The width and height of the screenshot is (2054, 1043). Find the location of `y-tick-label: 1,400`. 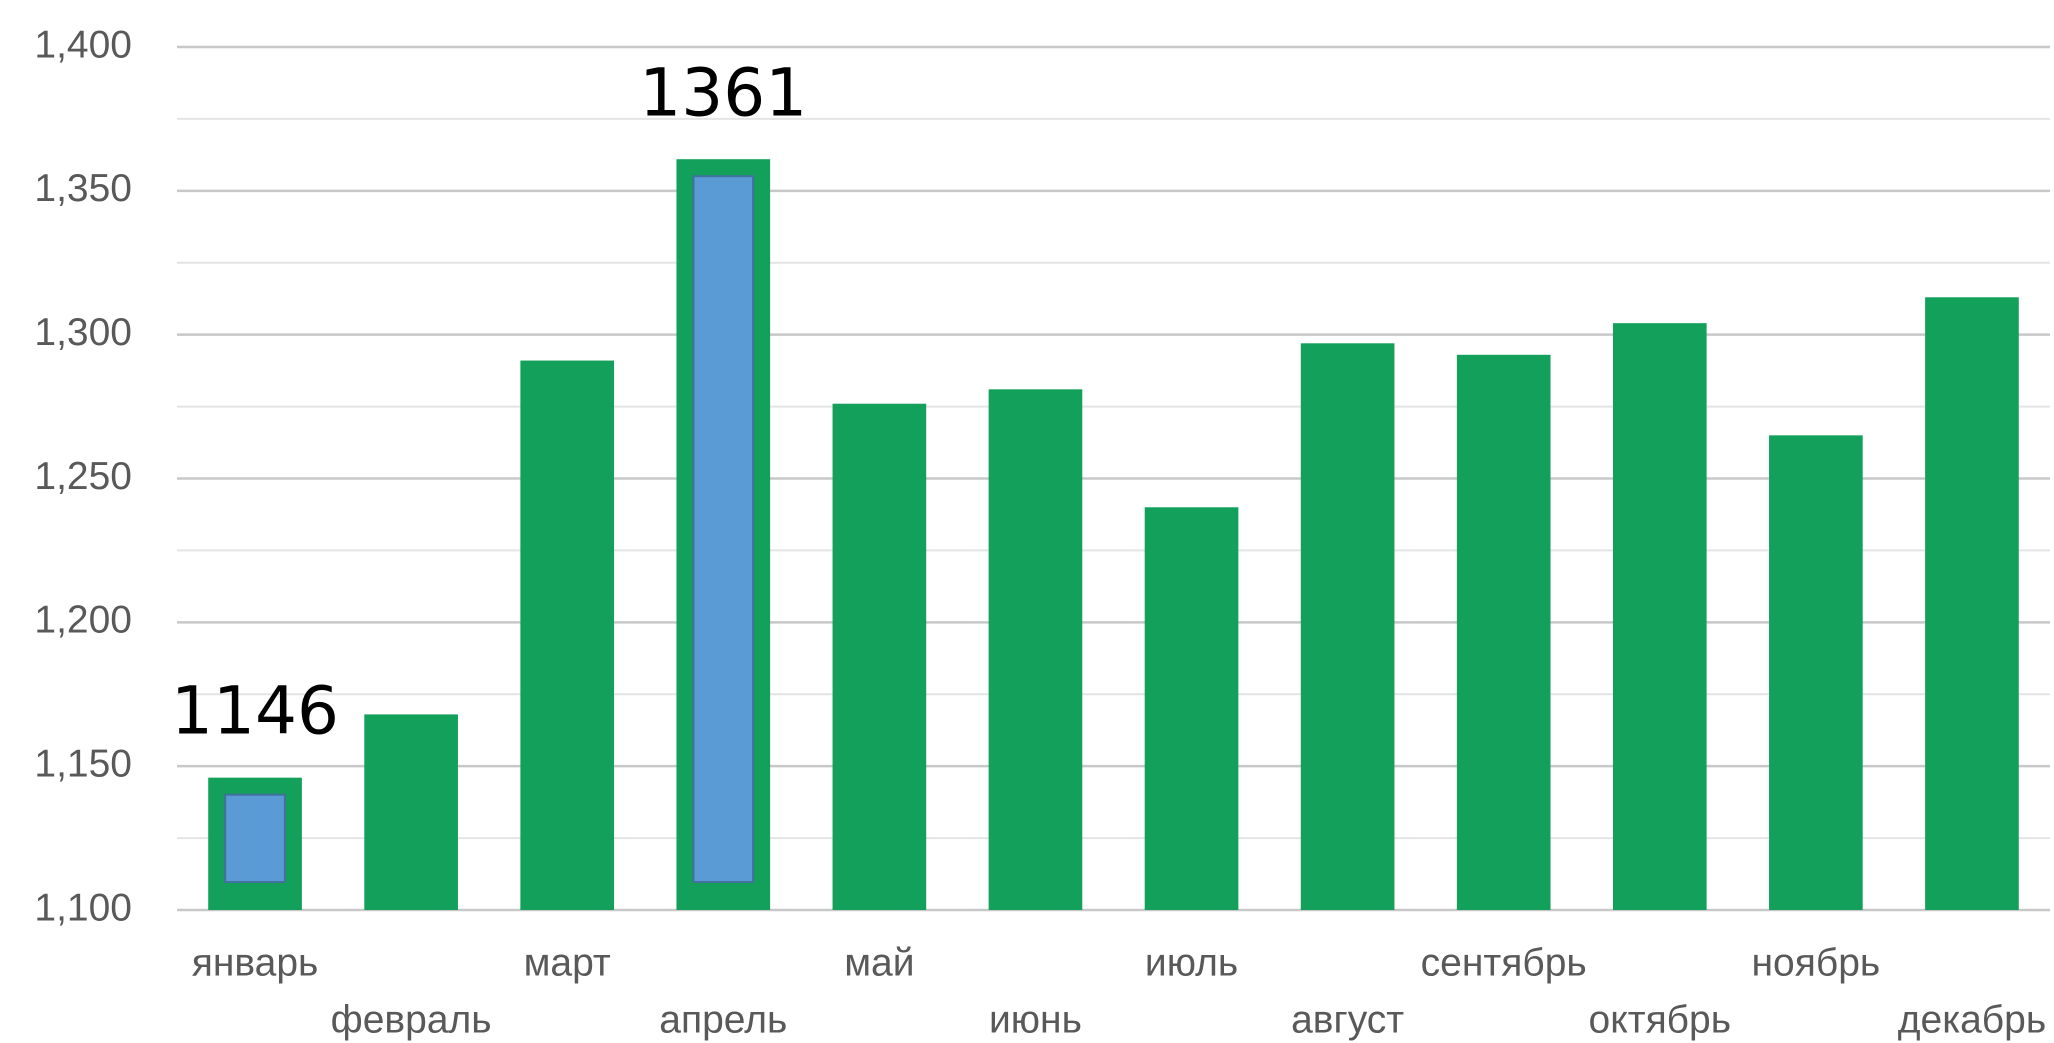

y-tick-label: 1,400 is located at coordinates (83, 44).